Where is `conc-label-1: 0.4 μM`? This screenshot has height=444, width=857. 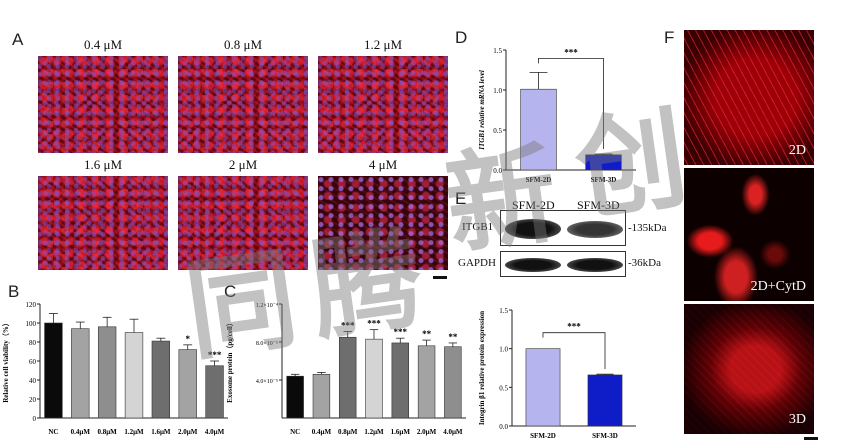 conc-label-1: 0.4 μM is located at coordinates (103, 44).